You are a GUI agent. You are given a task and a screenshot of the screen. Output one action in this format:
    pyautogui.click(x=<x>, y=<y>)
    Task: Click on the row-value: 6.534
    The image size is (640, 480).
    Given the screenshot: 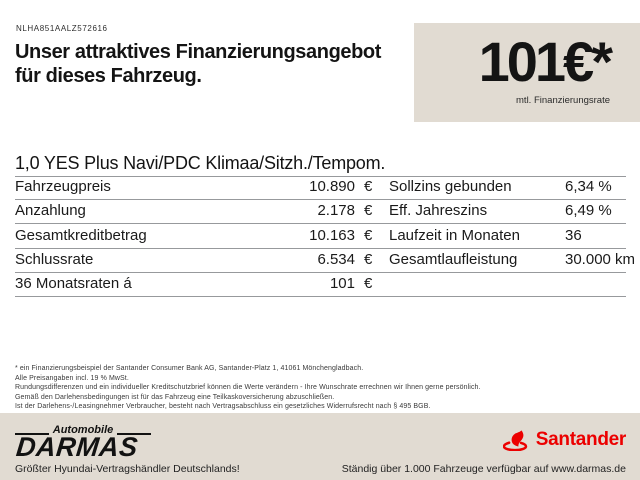 What is the action you would take?
    pyautogui.click(x=336, y=259)
    